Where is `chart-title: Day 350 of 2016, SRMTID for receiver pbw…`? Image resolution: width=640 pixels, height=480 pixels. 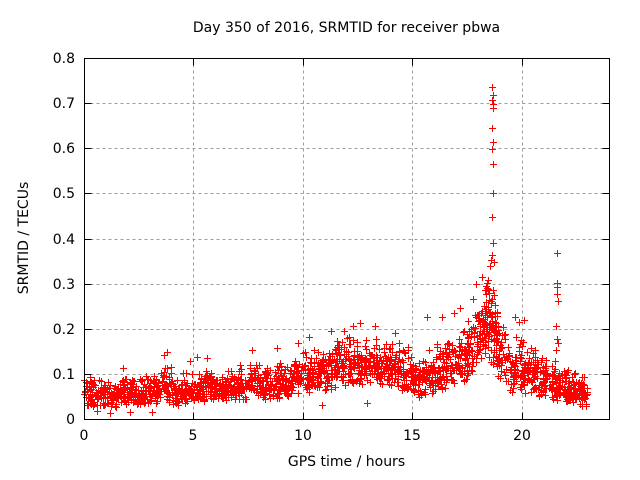
chart-title: Day 350 of 2016, SRMTID for receiver pbw… is located at coordinates (346, 28).